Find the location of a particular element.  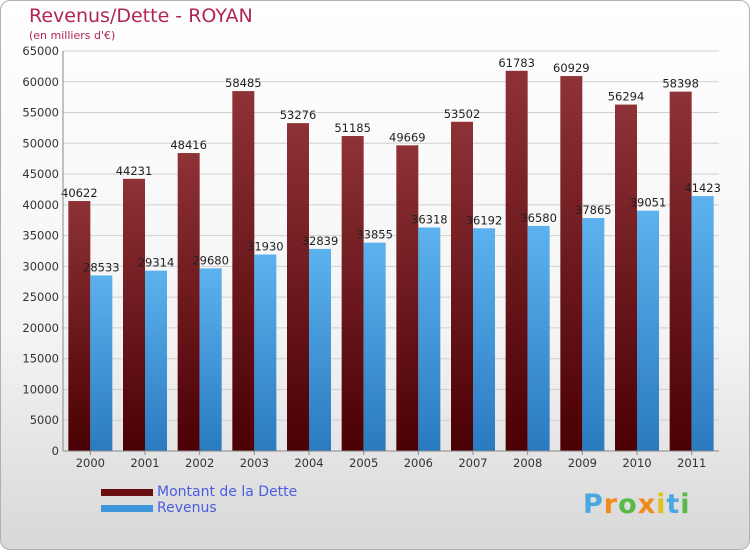

data-label-revenus: 29314 is located at coordinates (156, 263).